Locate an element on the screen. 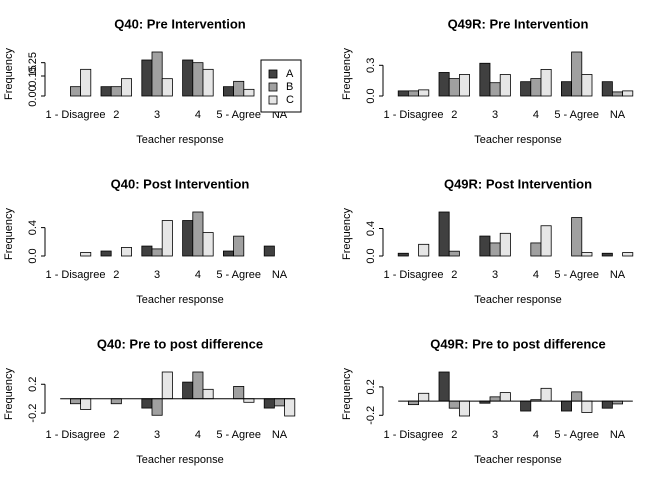 The width and height of the screenshot is (672, 480). panel-title: Q49R: Post Intervention is located at coordinates (518, 183).